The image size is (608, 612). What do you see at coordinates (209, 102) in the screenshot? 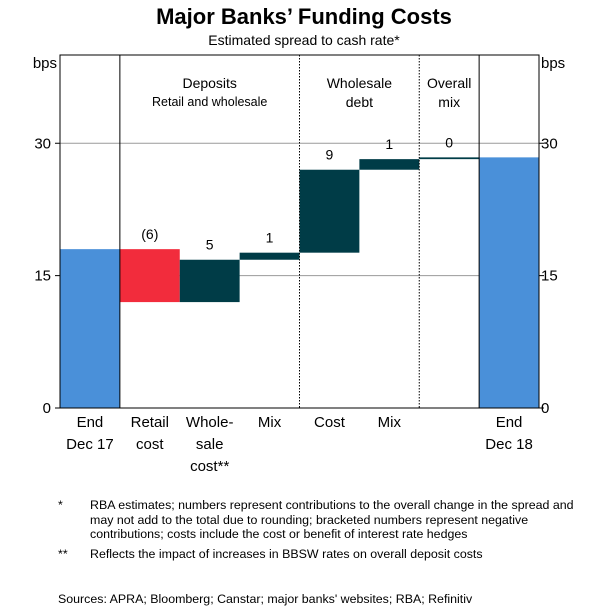
I see `panel-subtitle: Retail and wholesale` at bounding box center [209, 102].